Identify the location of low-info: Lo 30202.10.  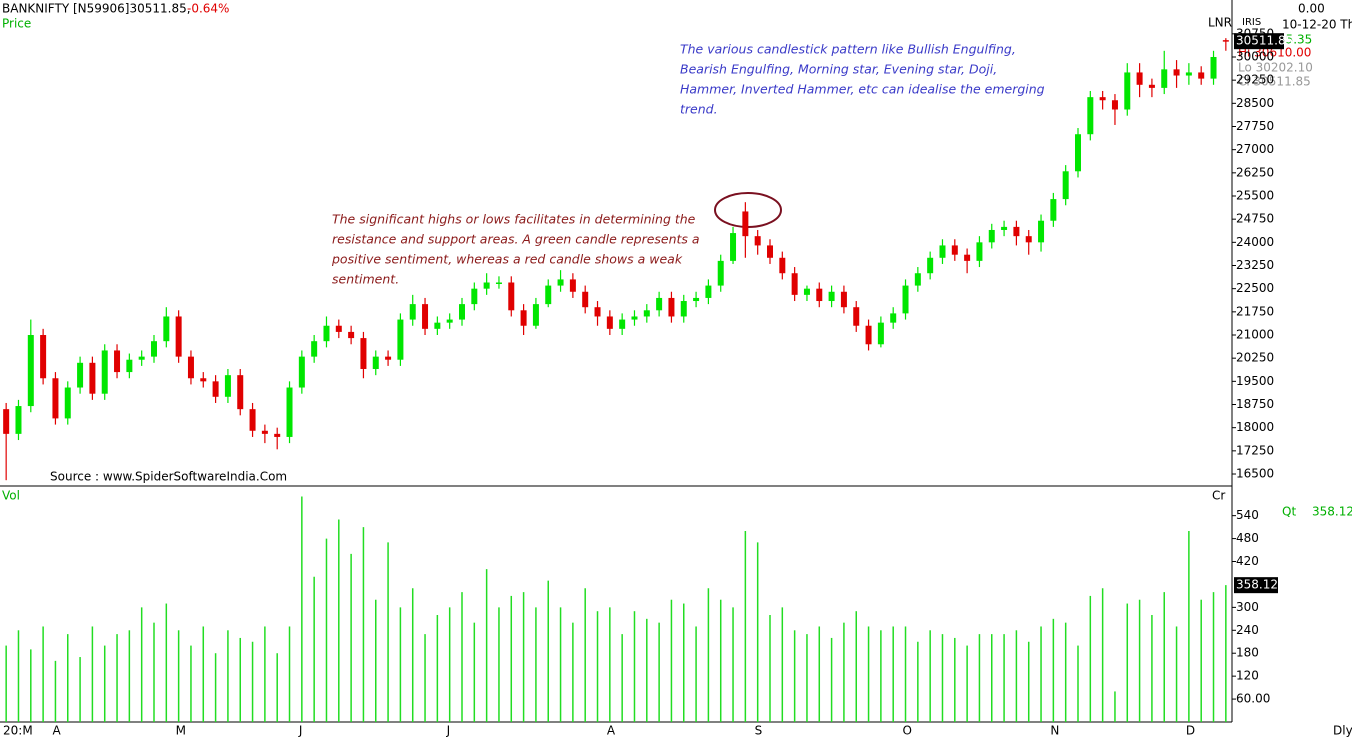
(1275, 68).